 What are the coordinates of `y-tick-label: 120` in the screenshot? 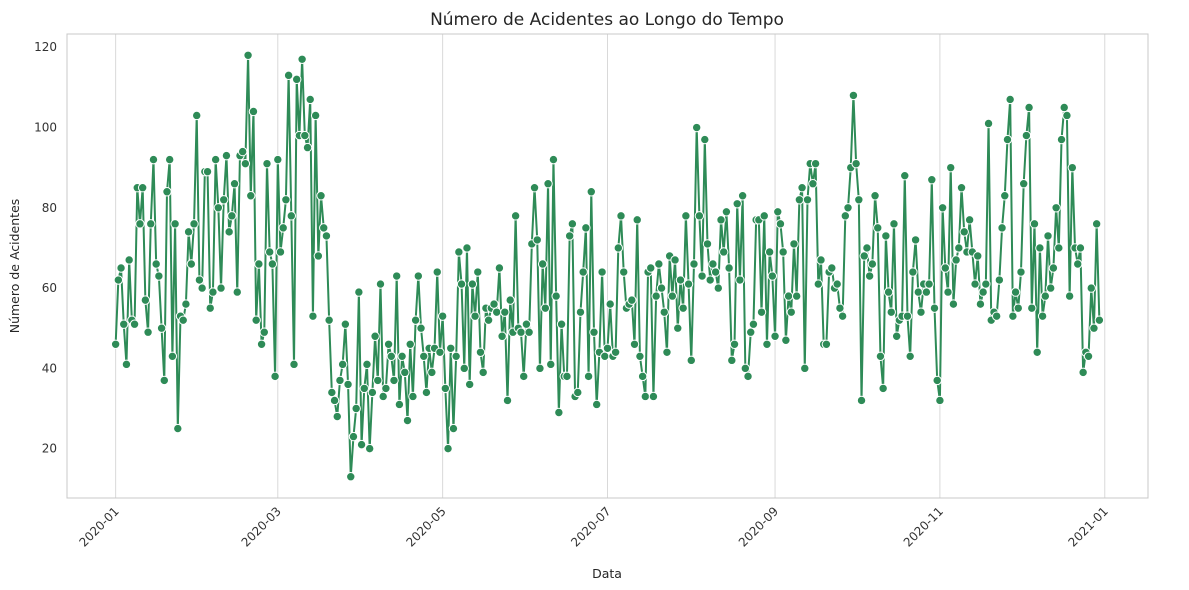 It's located at (45, 47).